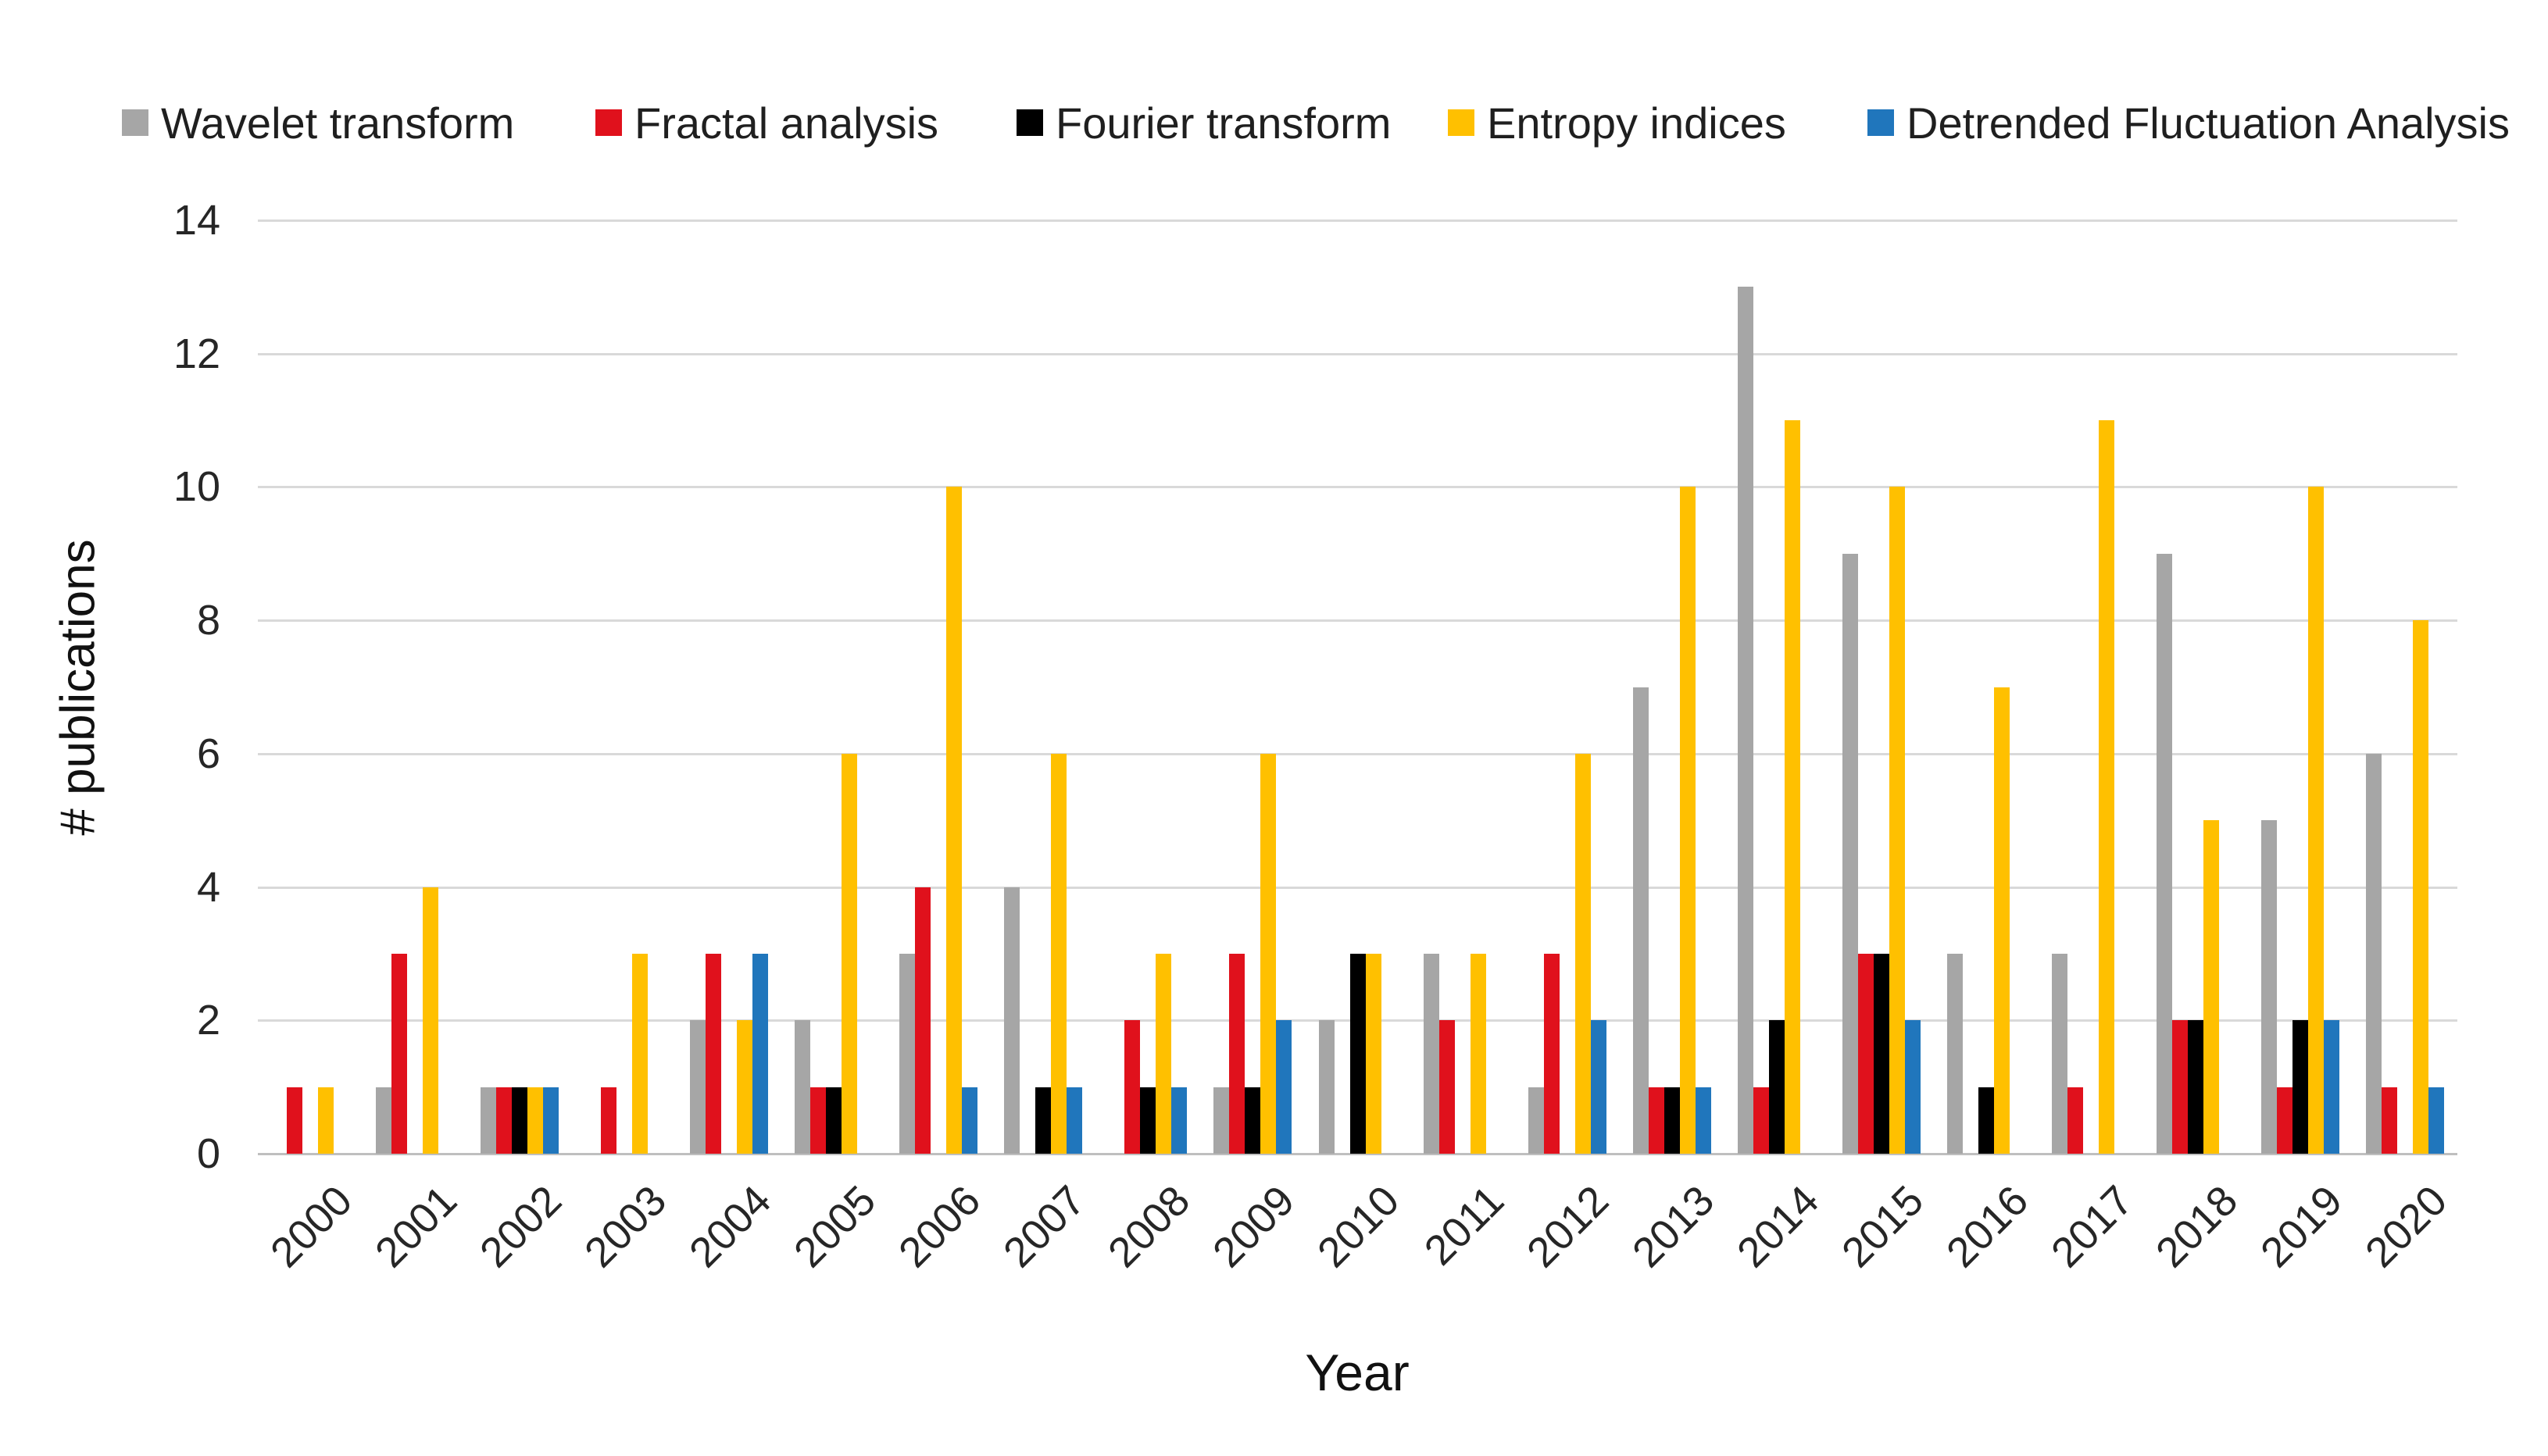 Image resolution: width=2548 pixels, height=1456 pixels. I want to click on legend-item-entropy-indices: Entropy indices, so click(1617, 122).